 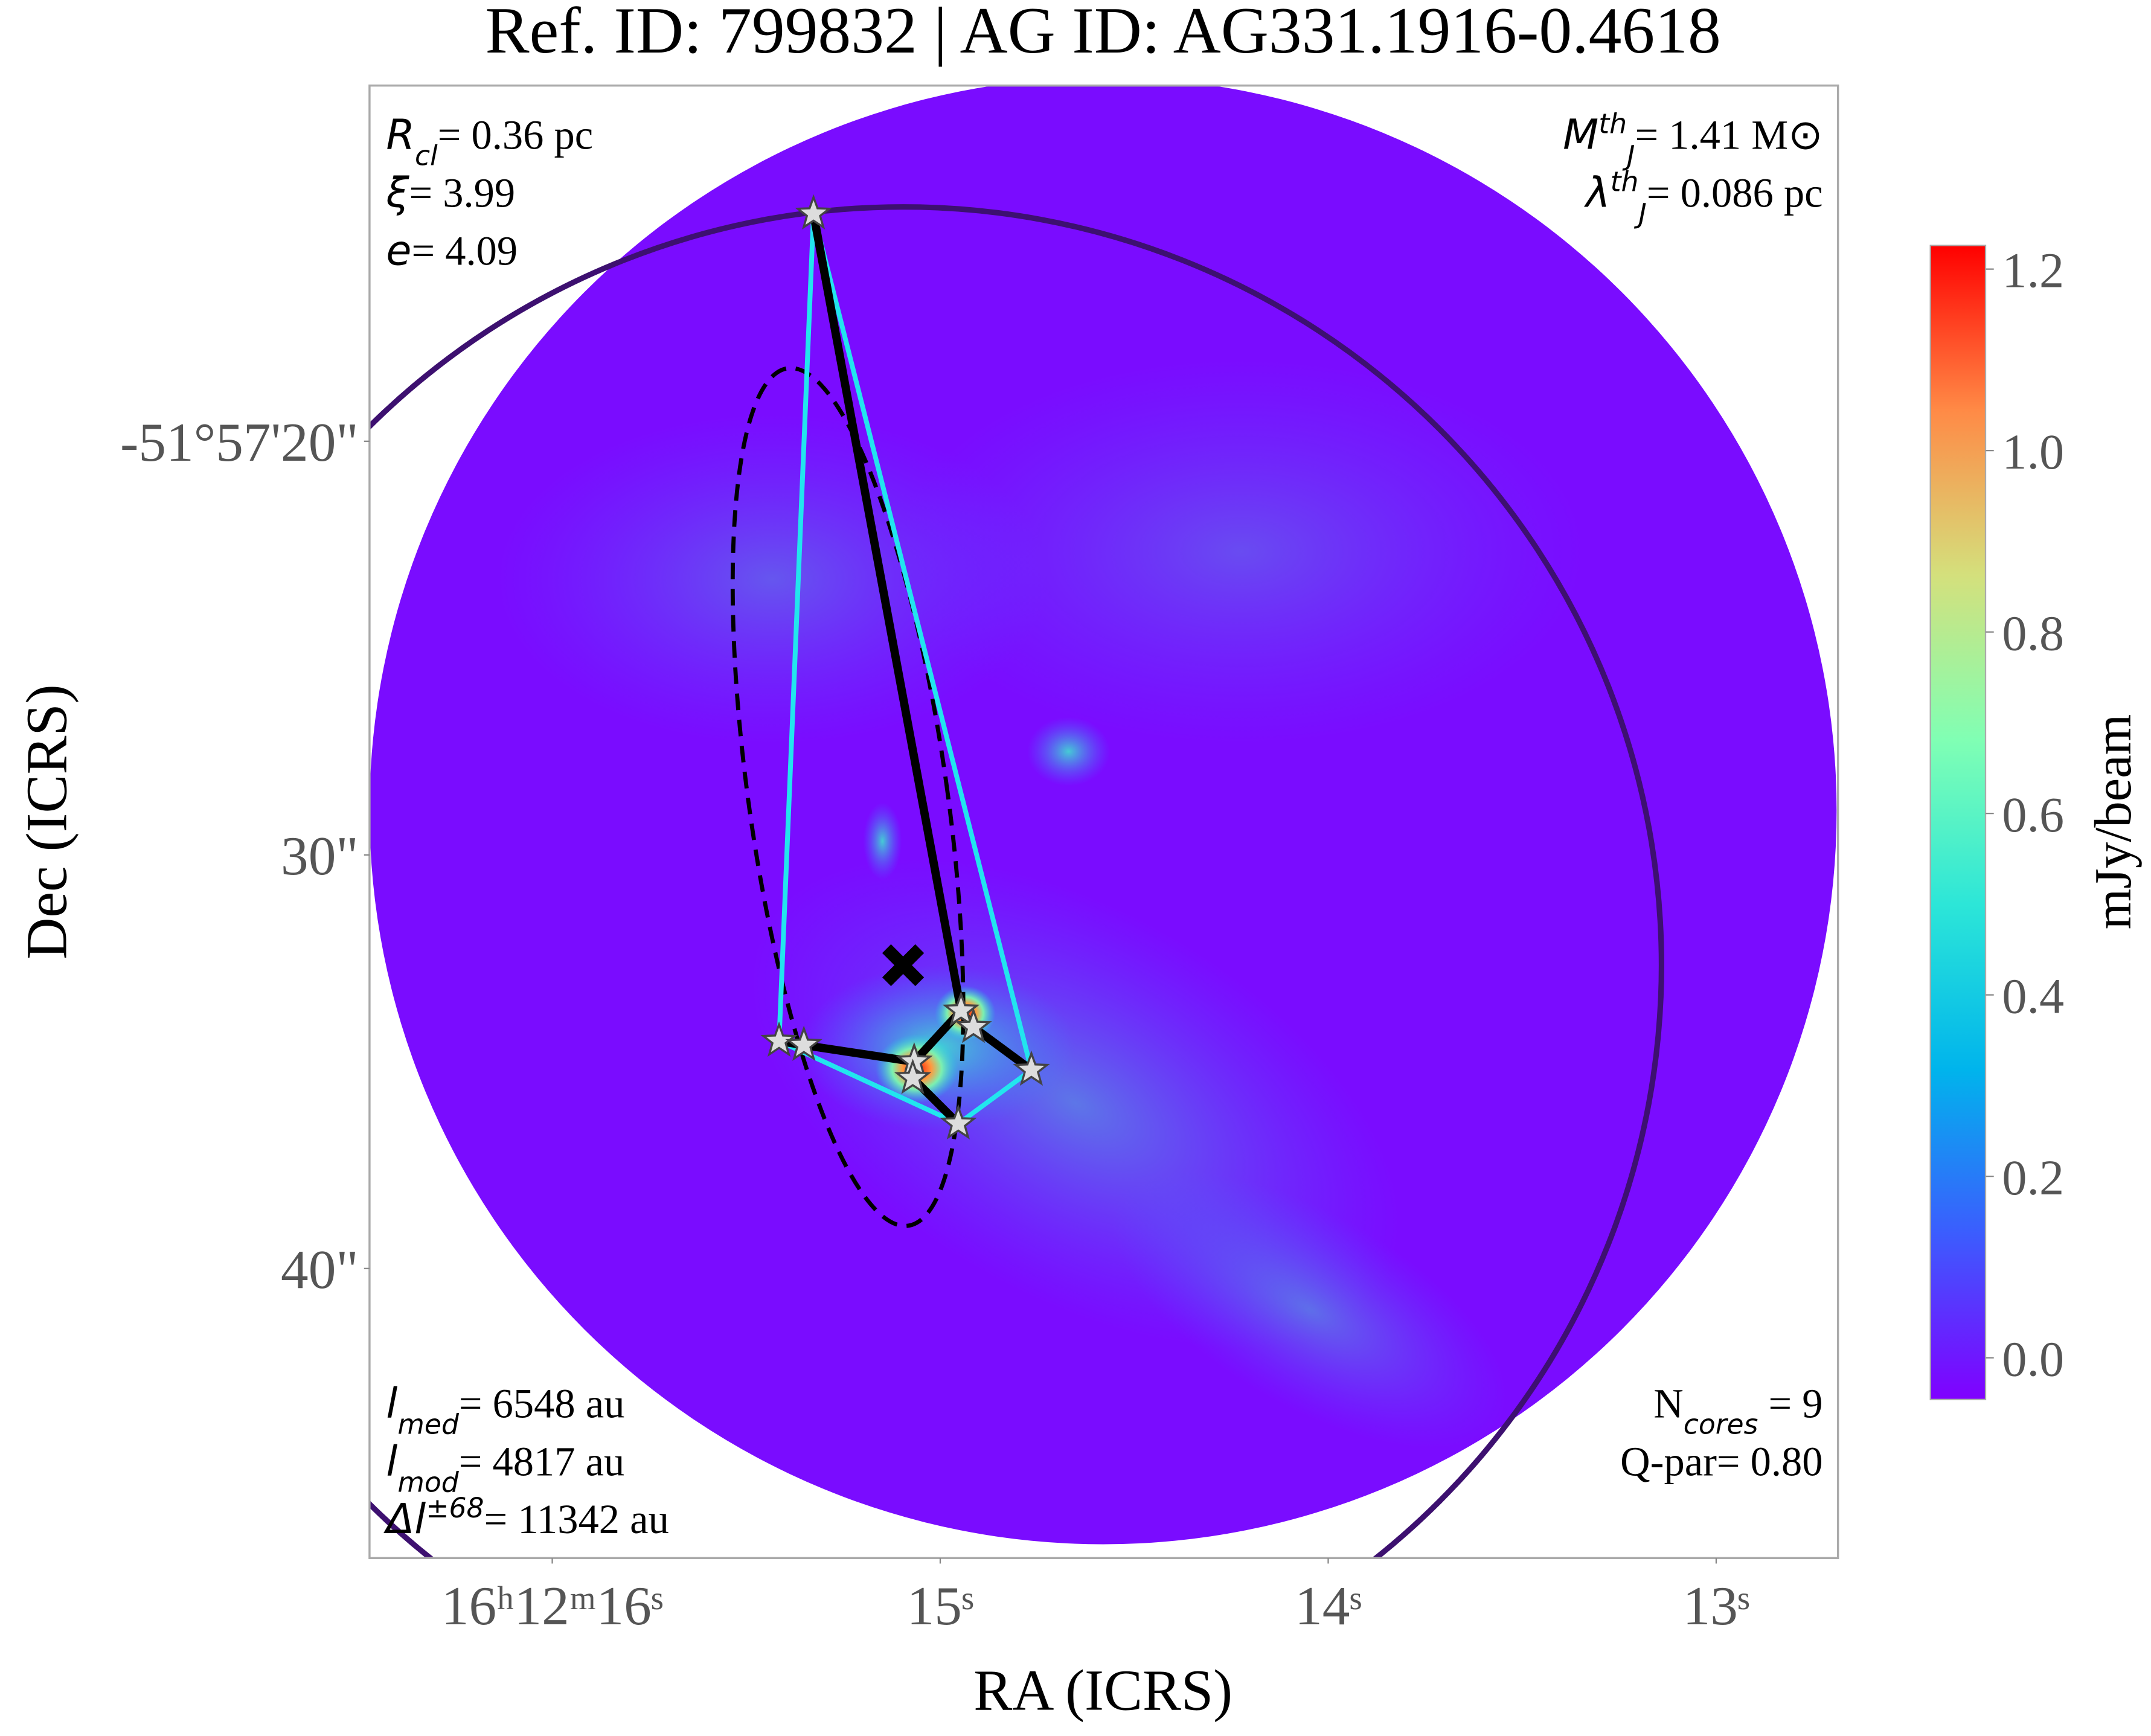 What do you see at coordinates (465, 251) in the screenshot?
I see `annotation-part: = 4.09` at bounding box center [465, 251].